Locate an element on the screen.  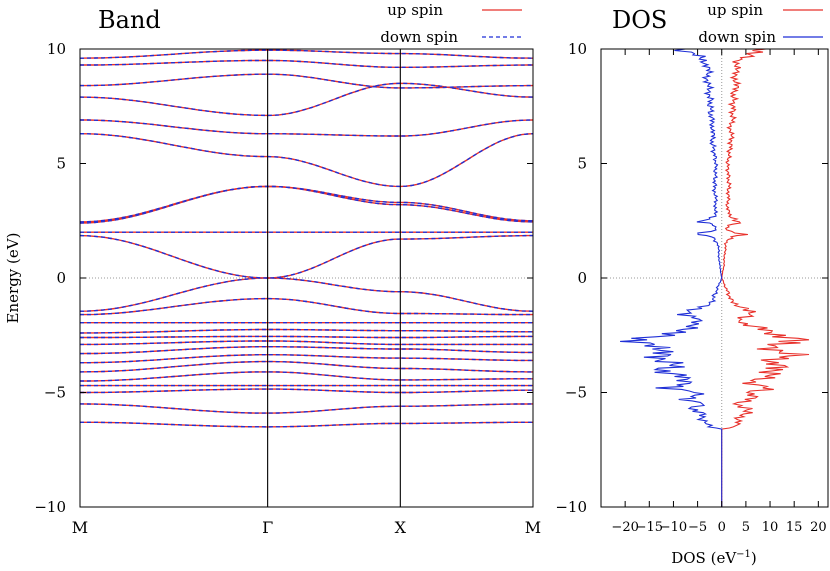
dos-x-axis-label: DOS (eV−1) is located at coordinates (714, 558).